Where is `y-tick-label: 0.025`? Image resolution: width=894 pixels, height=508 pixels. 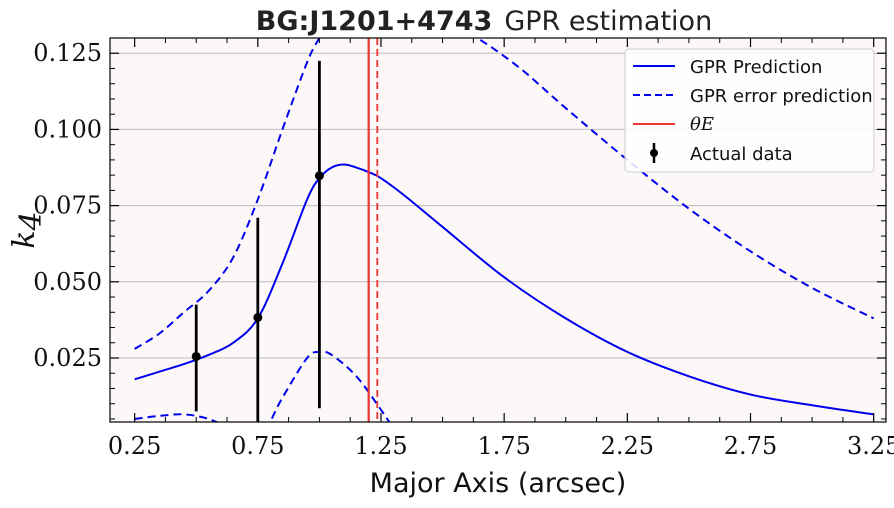
y-tick-label: 0.025 is located at coordinates (67, 358).